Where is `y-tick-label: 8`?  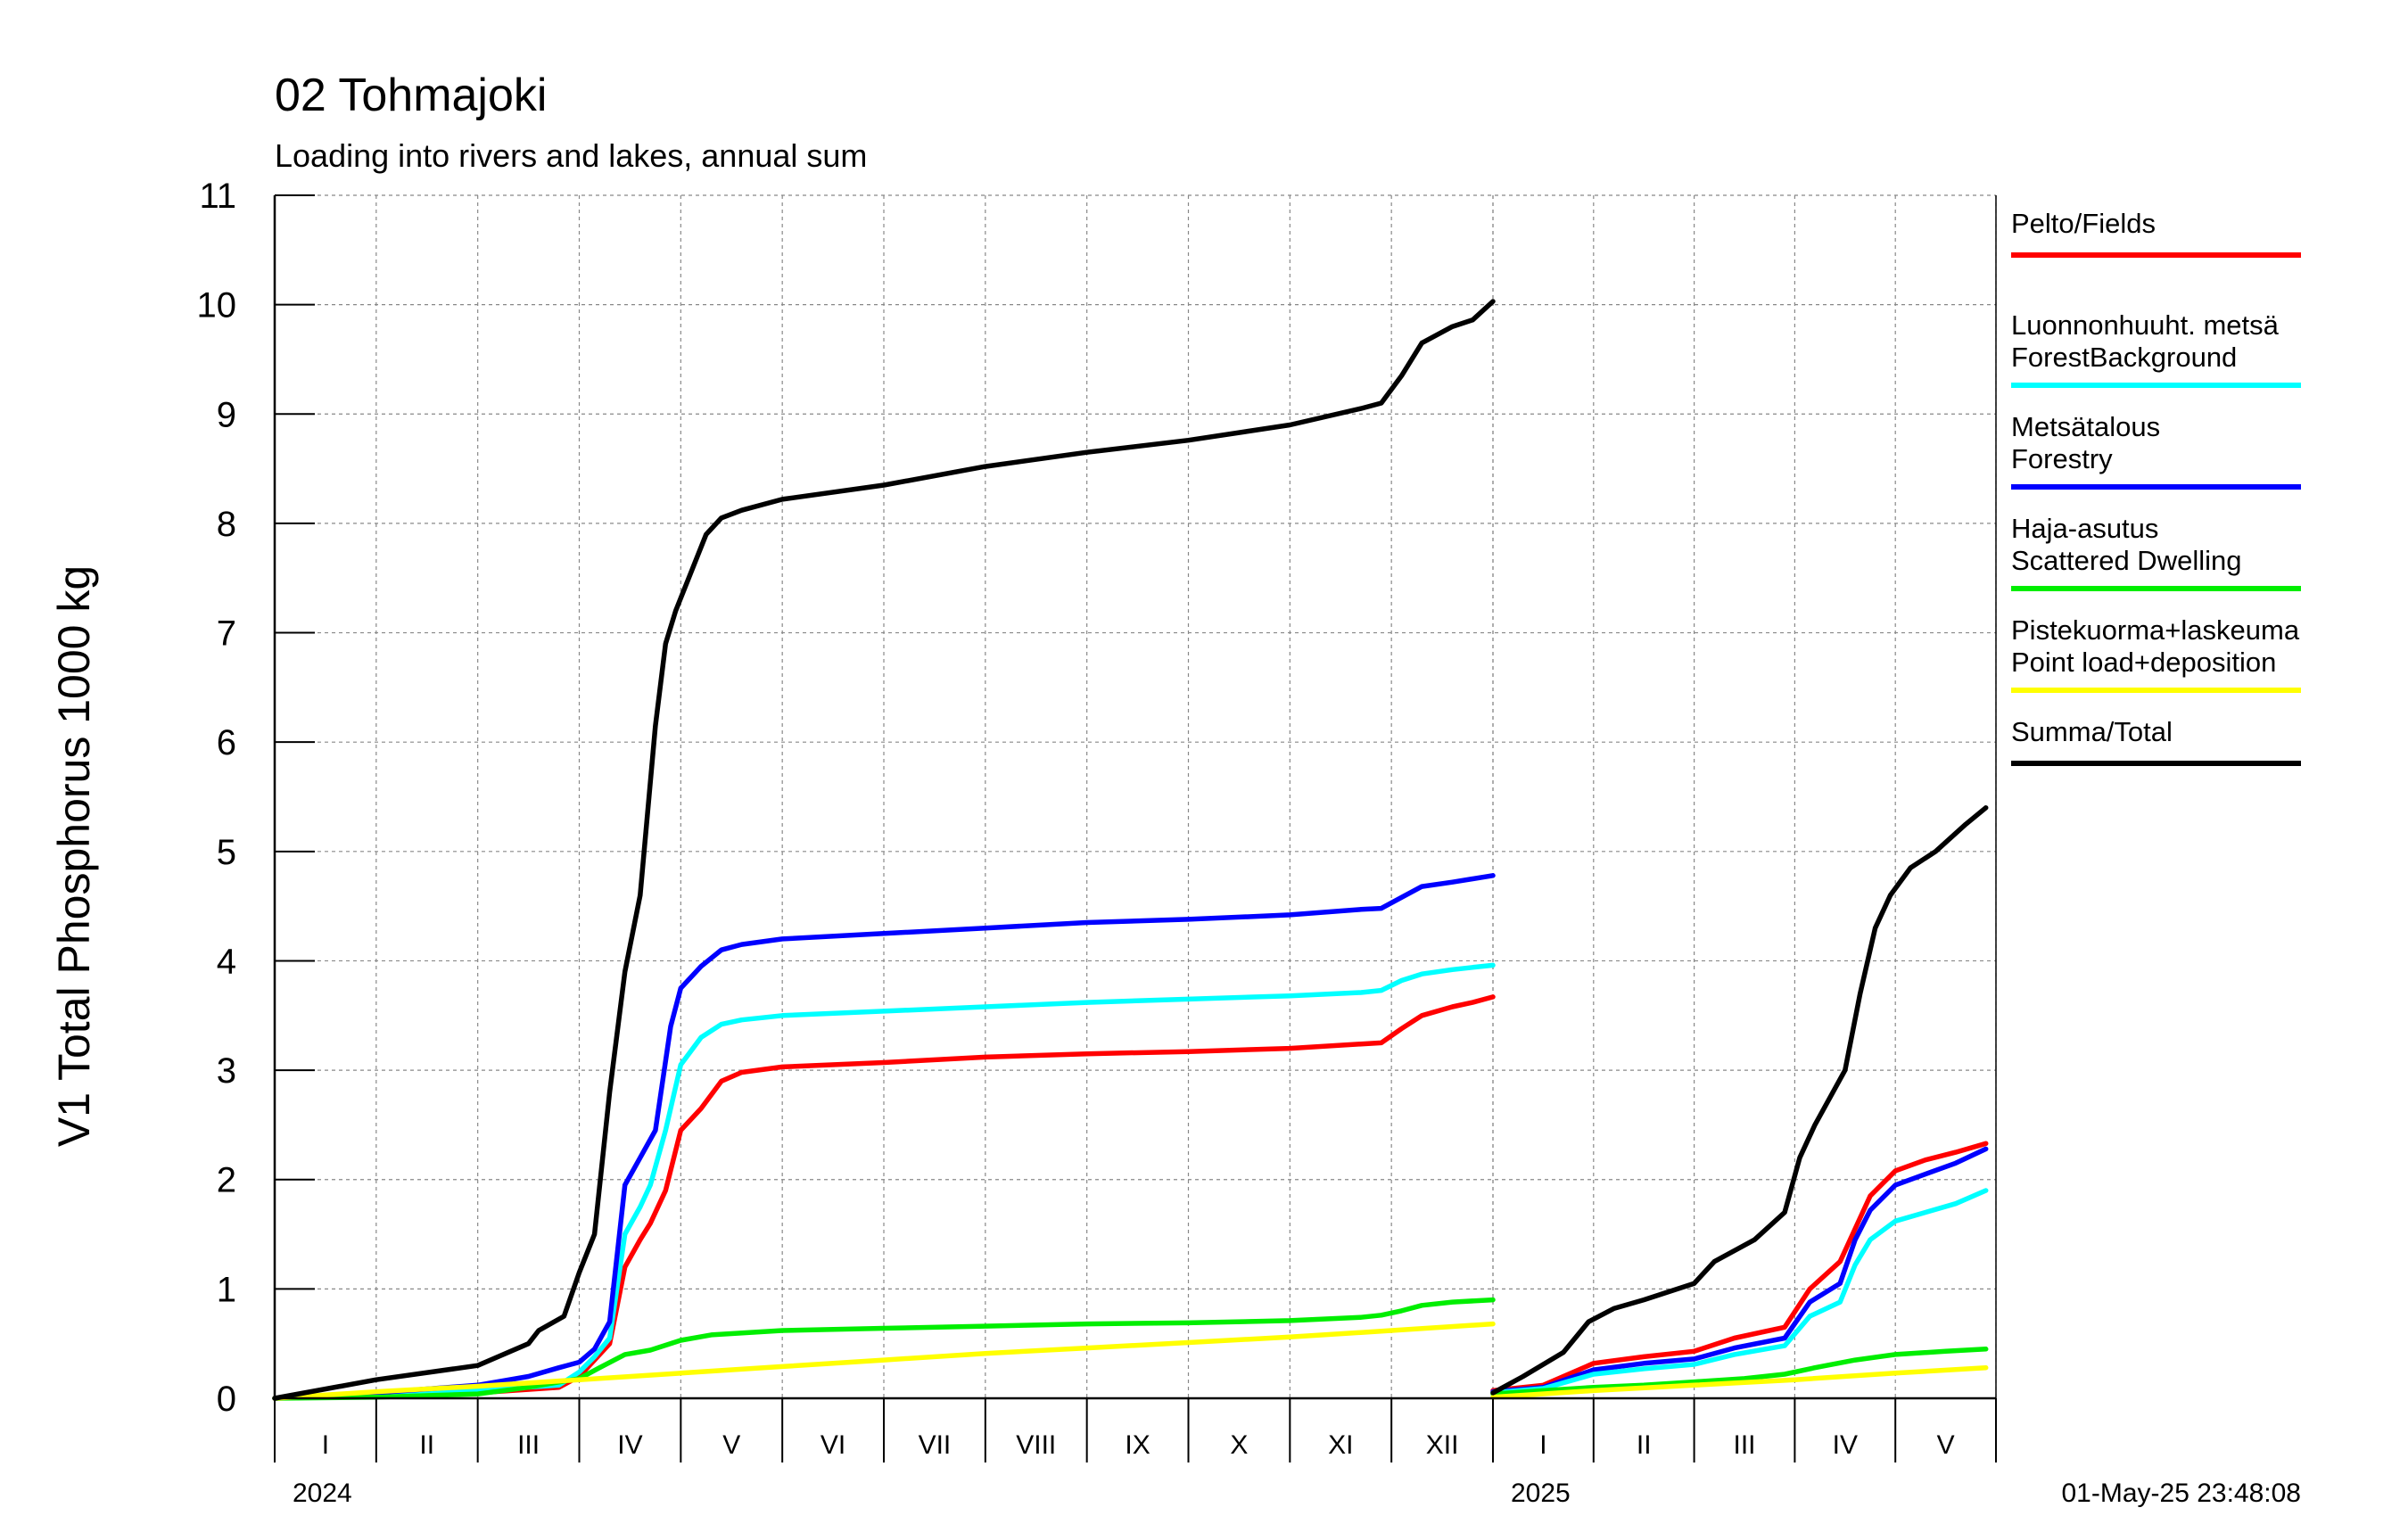
y-tick-label: 8 is located at coordinates (226, 524).